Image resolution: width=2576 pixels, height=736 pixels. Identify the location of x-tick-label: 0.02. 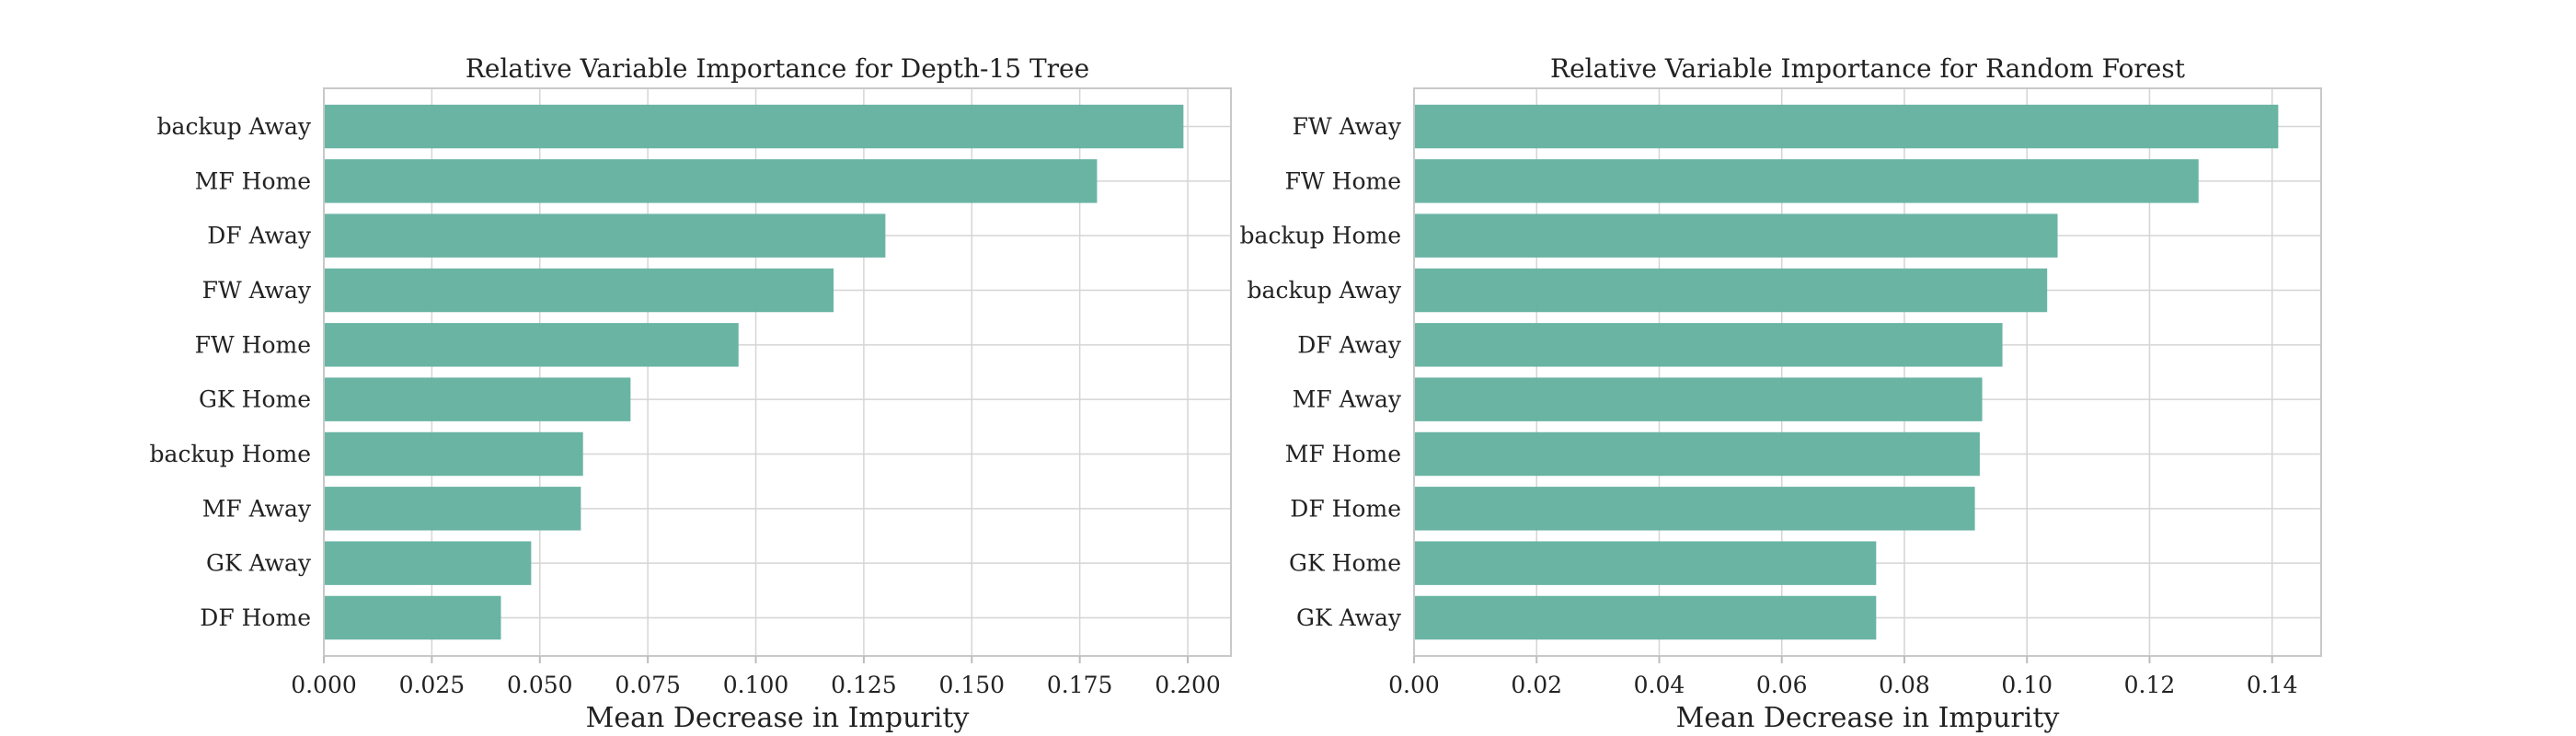
(1536, 685).